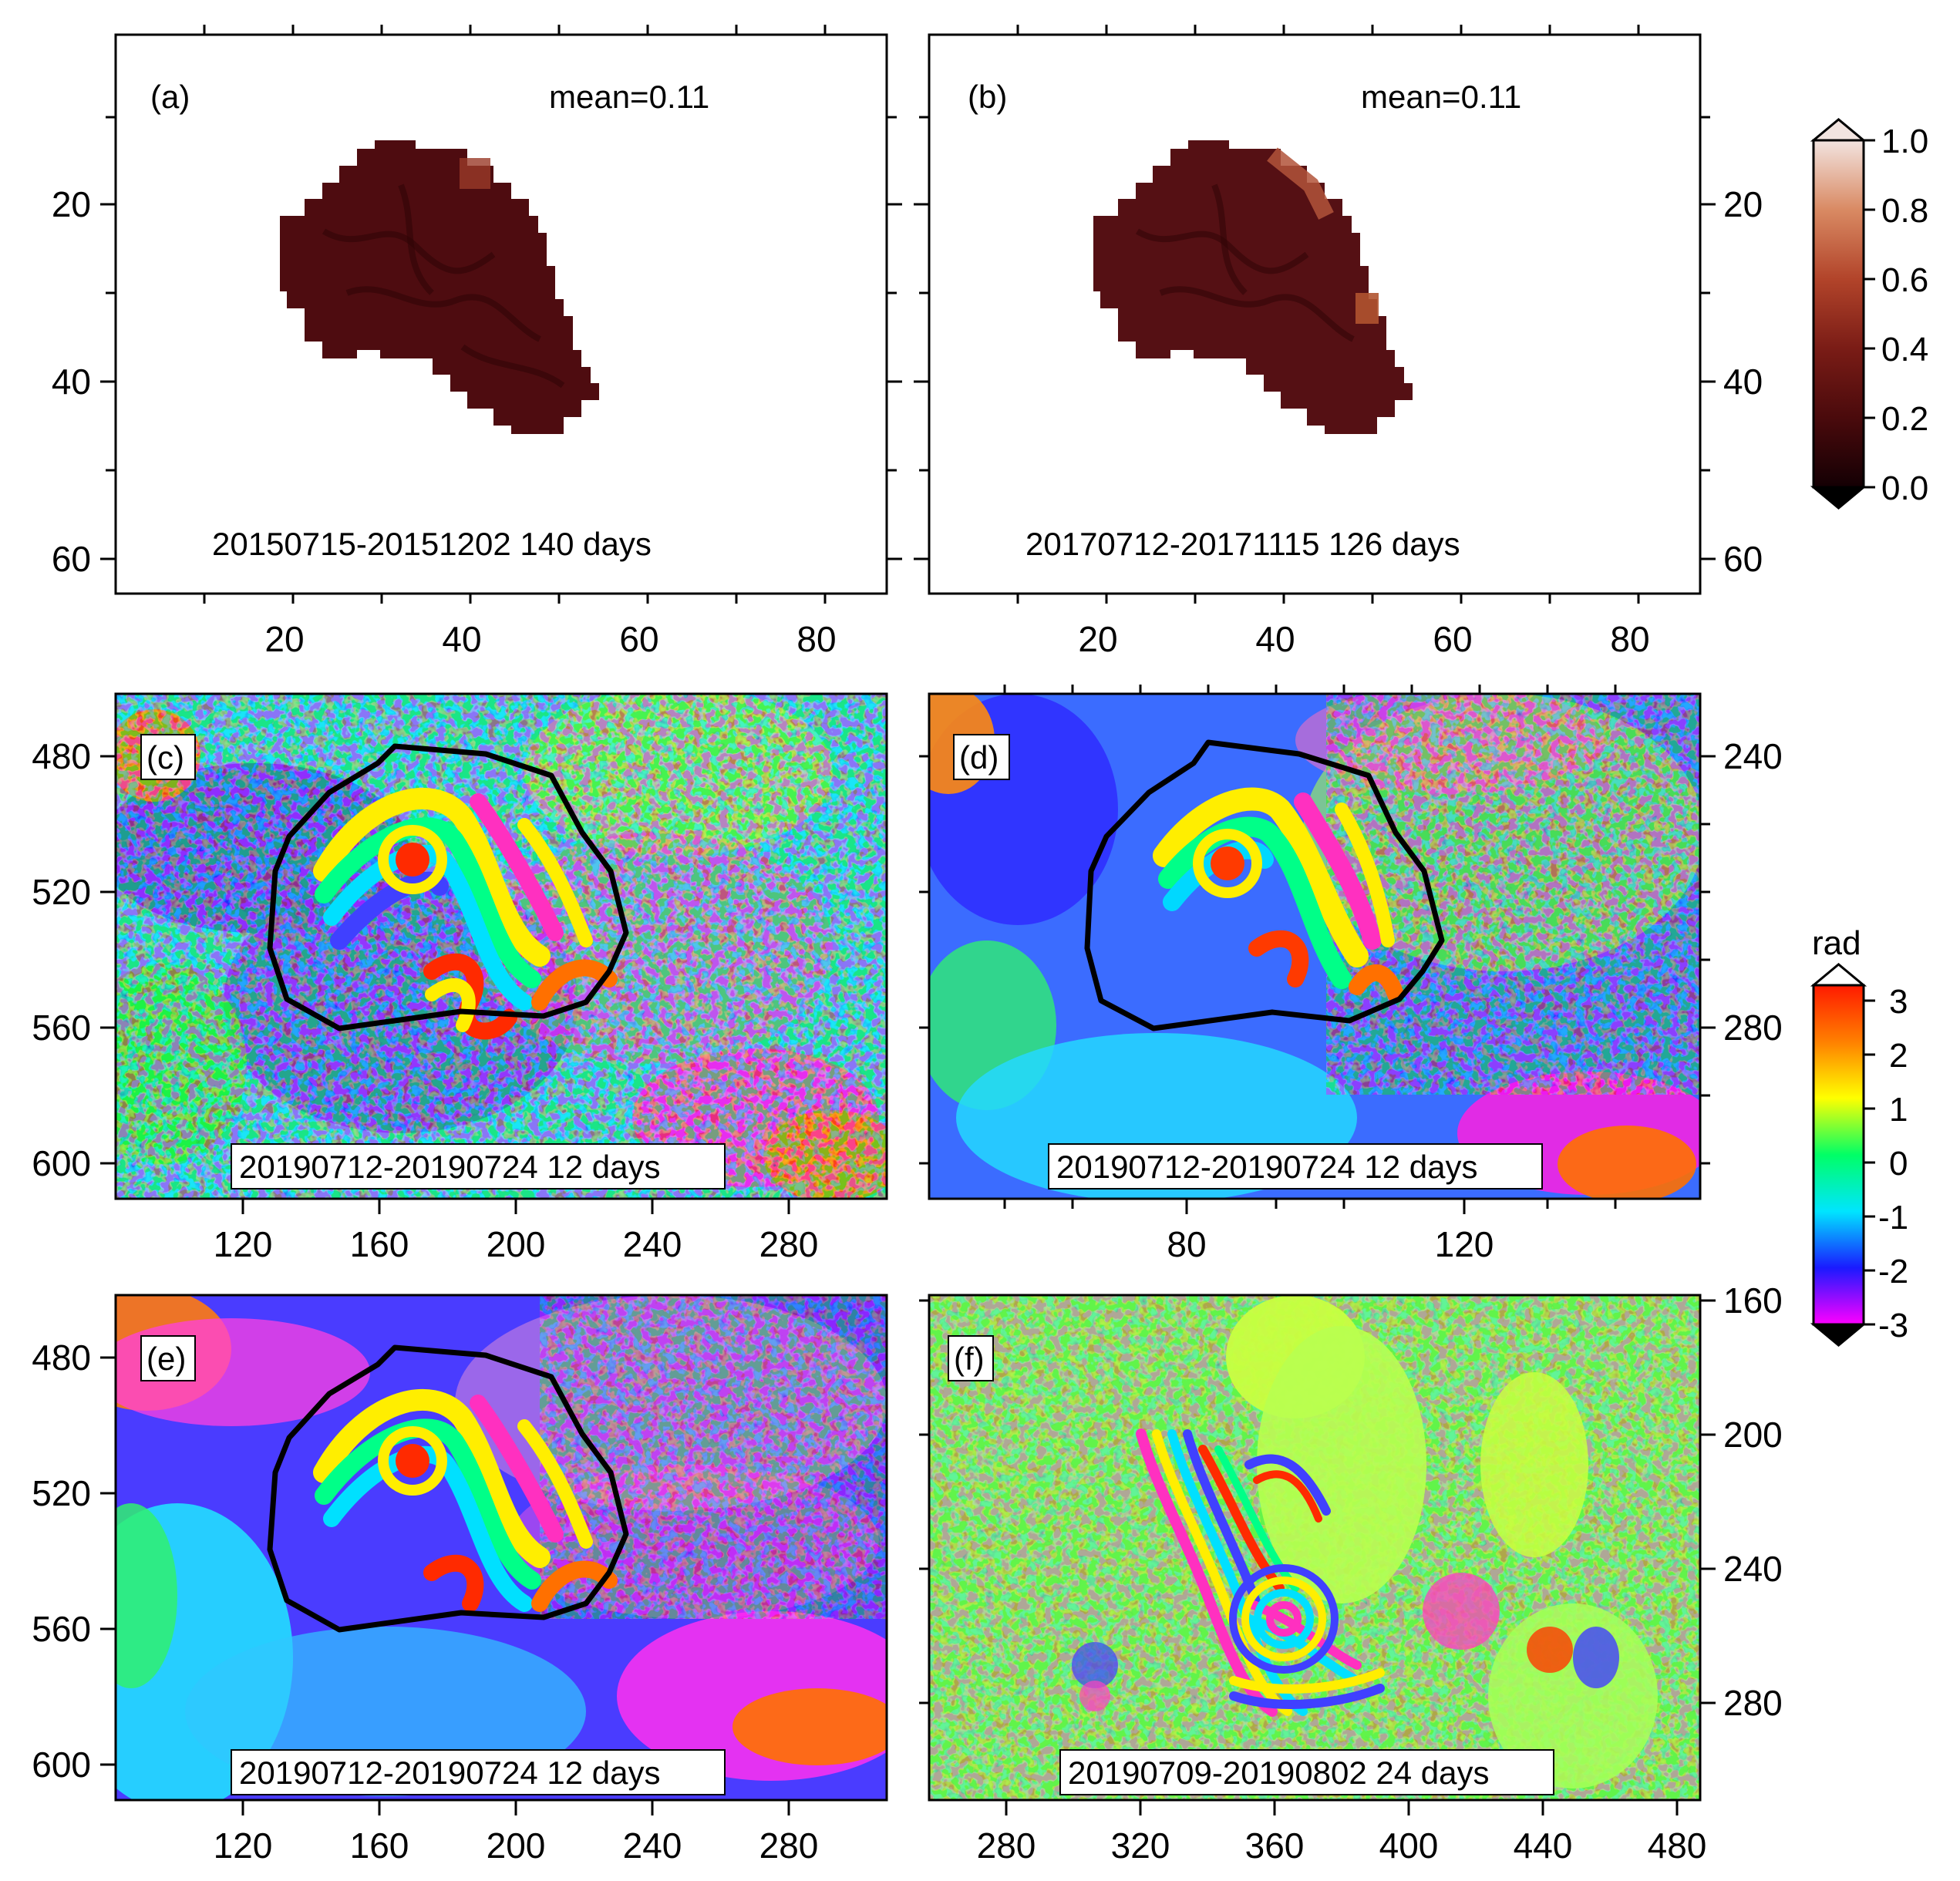  Describe the element at coordinates (652, 1845) in the screenshot. I see `panel-e-xtick-label: 240` at that location.